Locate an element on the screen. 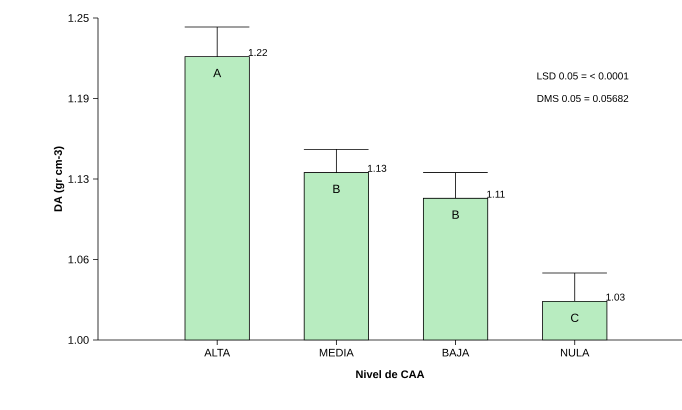 The image size is (682, 410). y-tick-label: 1.13 is located at coordinates (78, 179).